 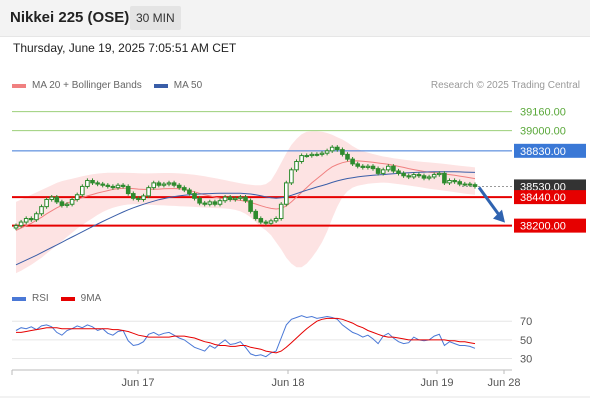 I want to click on x-tick-label: Jun 19, so click(x=436, y=383).